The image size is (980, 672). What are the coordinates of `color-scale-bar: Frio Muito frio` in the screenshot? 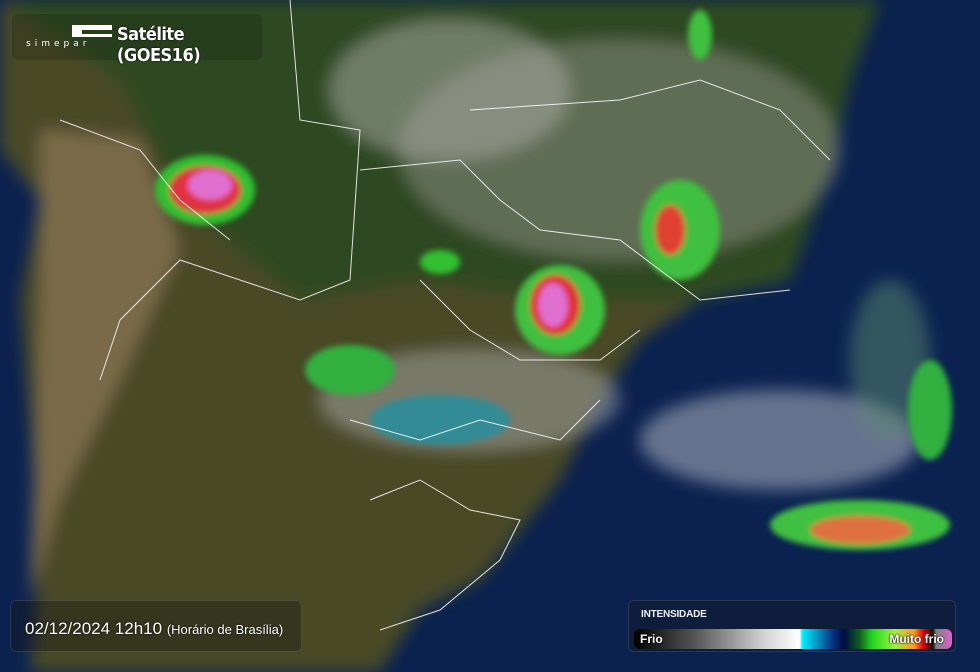 It's located at (793, 639).